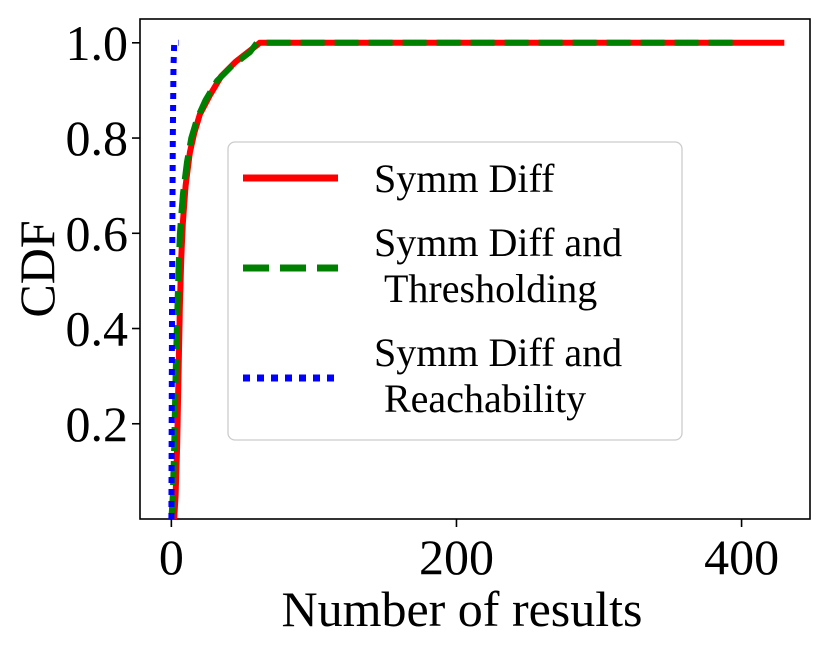 The image size is (830, 650). Describe the element at coordinates (97, 43) in the screenshot. I see `y-tick-label: 1.0` at that location.